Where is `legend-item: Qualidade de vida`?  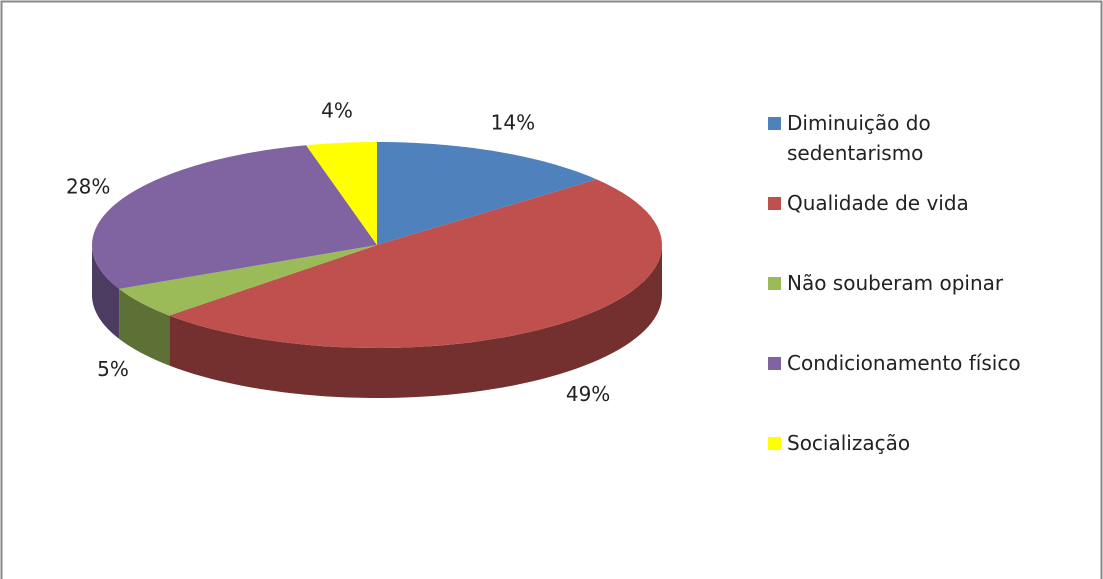 legend-item: Qualidade de vida is located at coordinates (928, 228).